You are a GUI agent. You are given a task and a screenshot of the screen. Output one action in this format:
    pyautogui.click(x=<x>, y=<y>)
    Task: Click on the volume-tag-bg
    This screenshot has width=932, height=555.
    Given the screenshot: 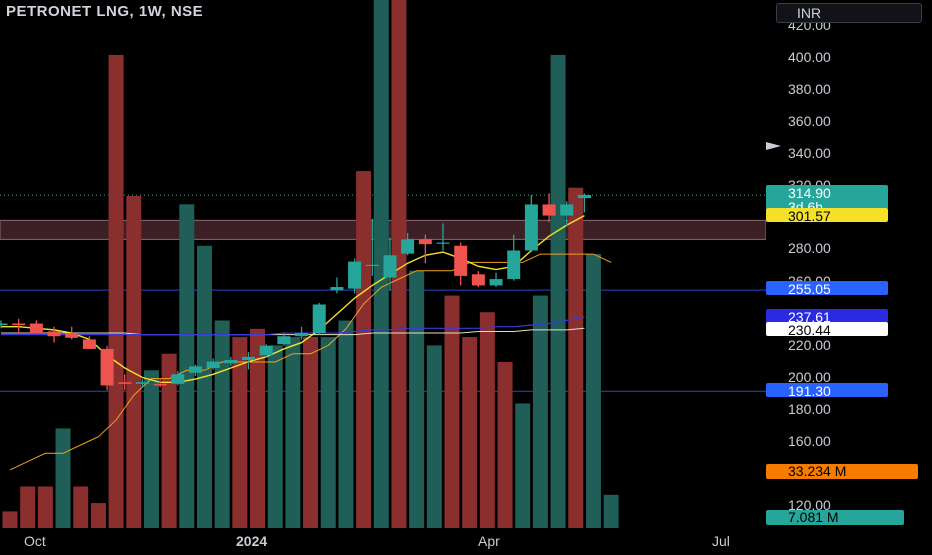 What is the action you would take?
    pyautogui.click(x=835, y=517)
    